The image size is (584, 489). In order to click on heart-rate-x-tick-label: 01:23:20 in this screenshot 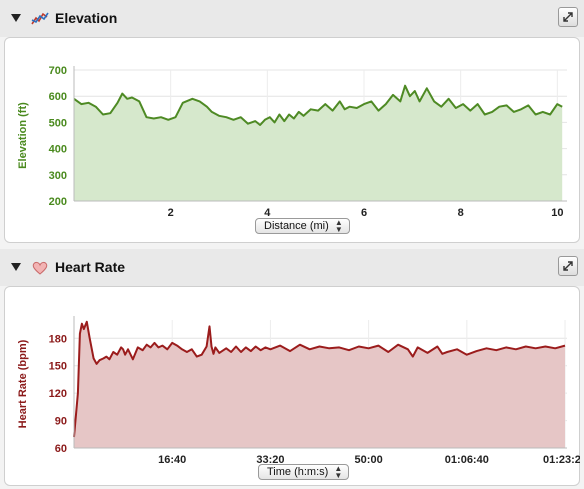, I will do `click(561, 460)`.